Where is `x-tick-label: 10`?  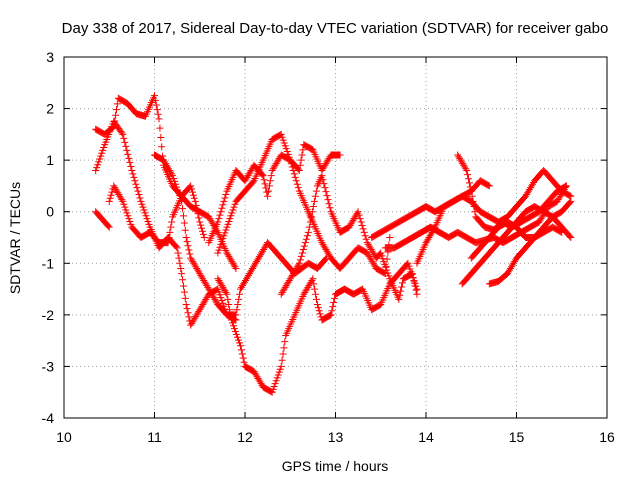
x-tick-label: 10 is located at coordinates (64, 437).